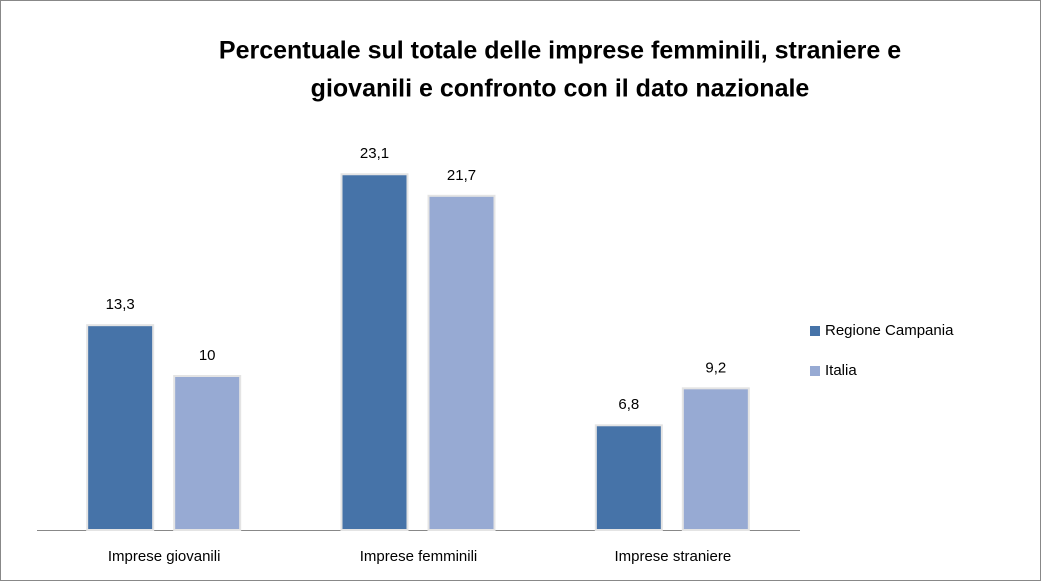 The height and width of the screenshot is (581, 1041). Describe the element at coordinates (419, 556) in the screenshot. I see `x-tick-label: Imprese femminili` at that location.